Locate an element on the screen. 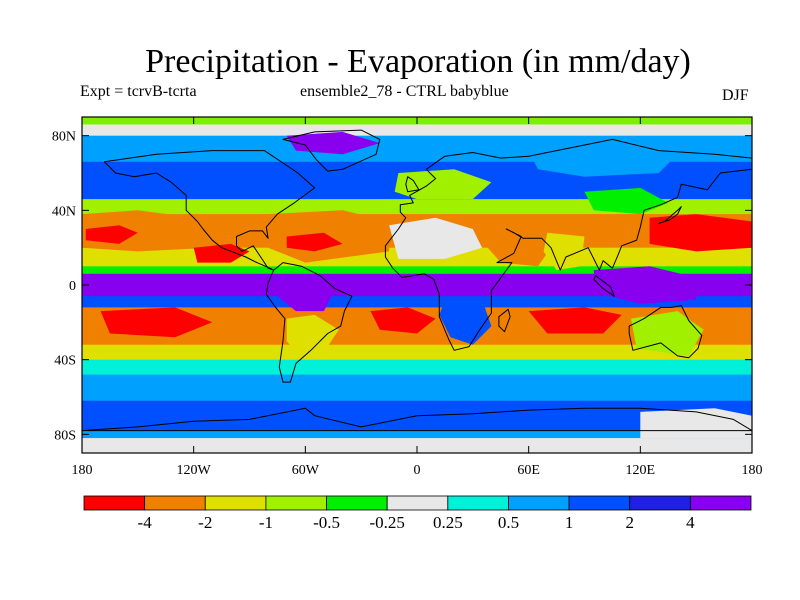 The image size is (800, 600). region-northwest-pacific-red is located at coordinates (700, 233).